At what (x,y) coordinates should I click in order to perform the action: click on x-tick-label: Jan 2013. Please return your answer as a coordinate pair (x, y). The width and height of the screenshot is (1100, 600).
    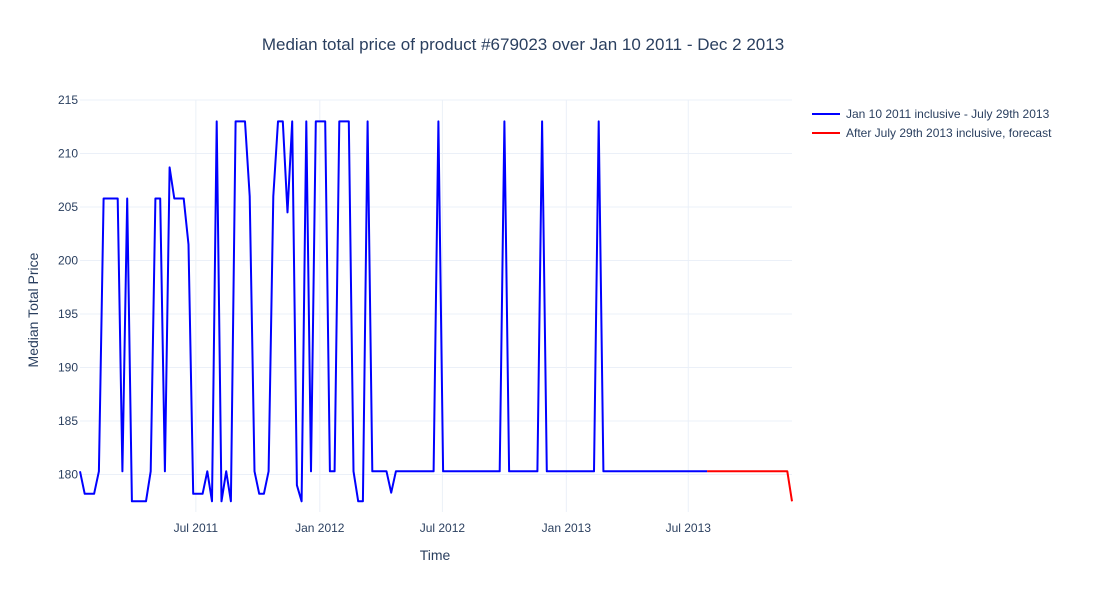
    Looking at the image, I should click on (567, 528).